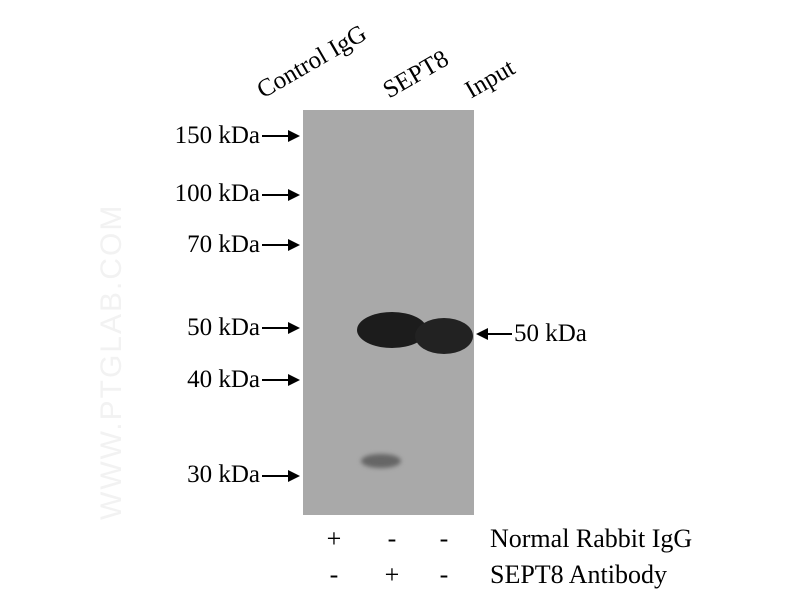 This screenshot has width=800, height=600. Describe the element at coordinates (223, 244) in the screenshot. I see `marker-70: 70 kDa` at that location.